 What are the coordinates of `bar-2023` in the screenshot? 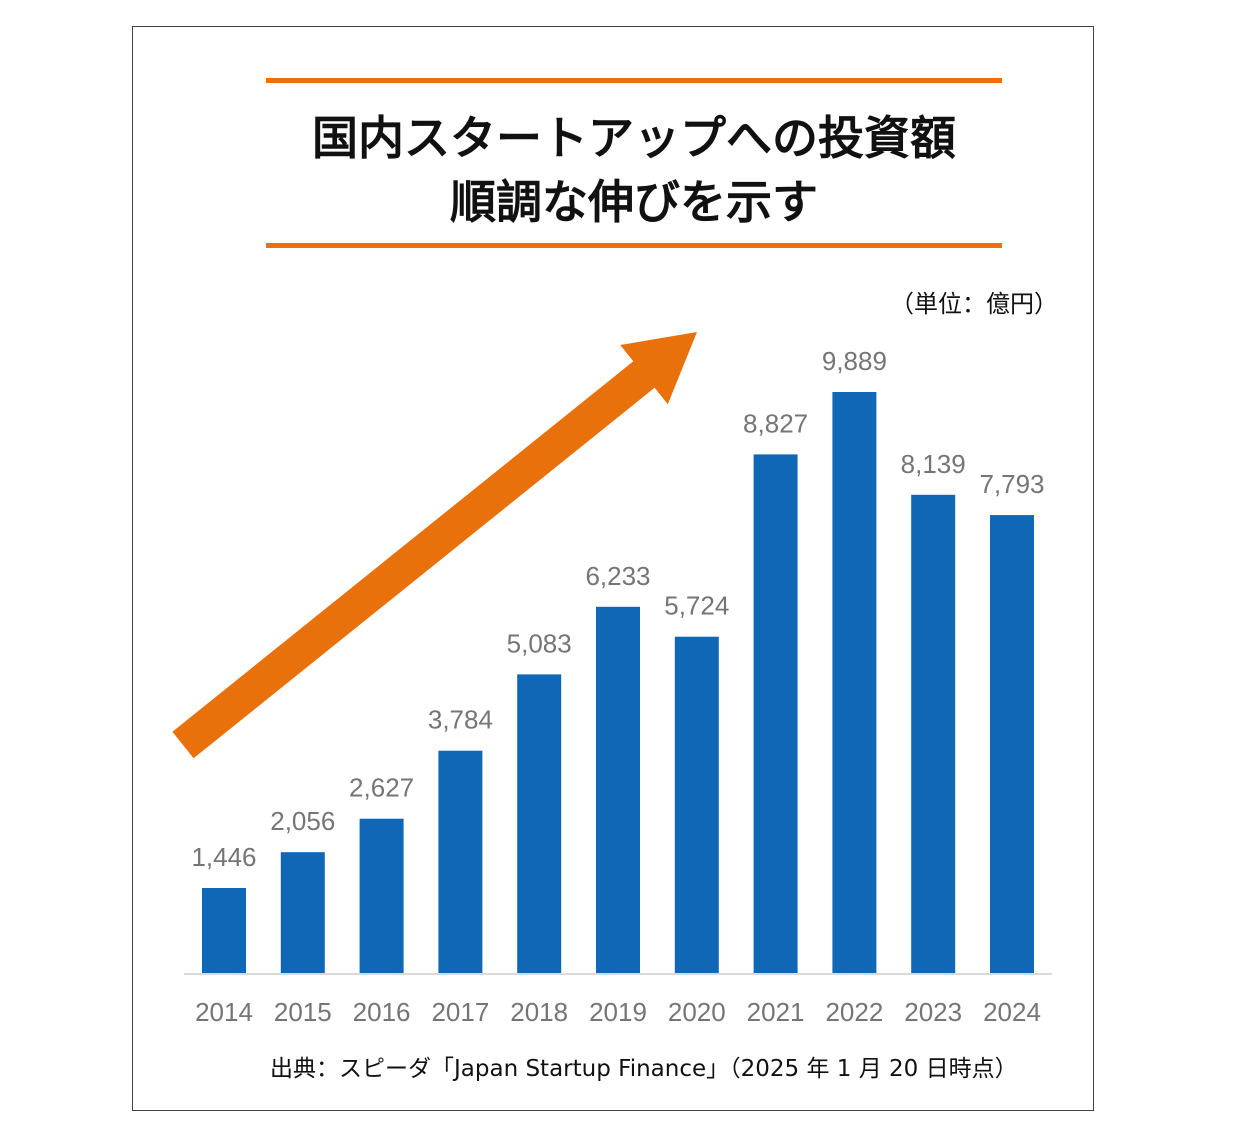 It's located at (933, 733).